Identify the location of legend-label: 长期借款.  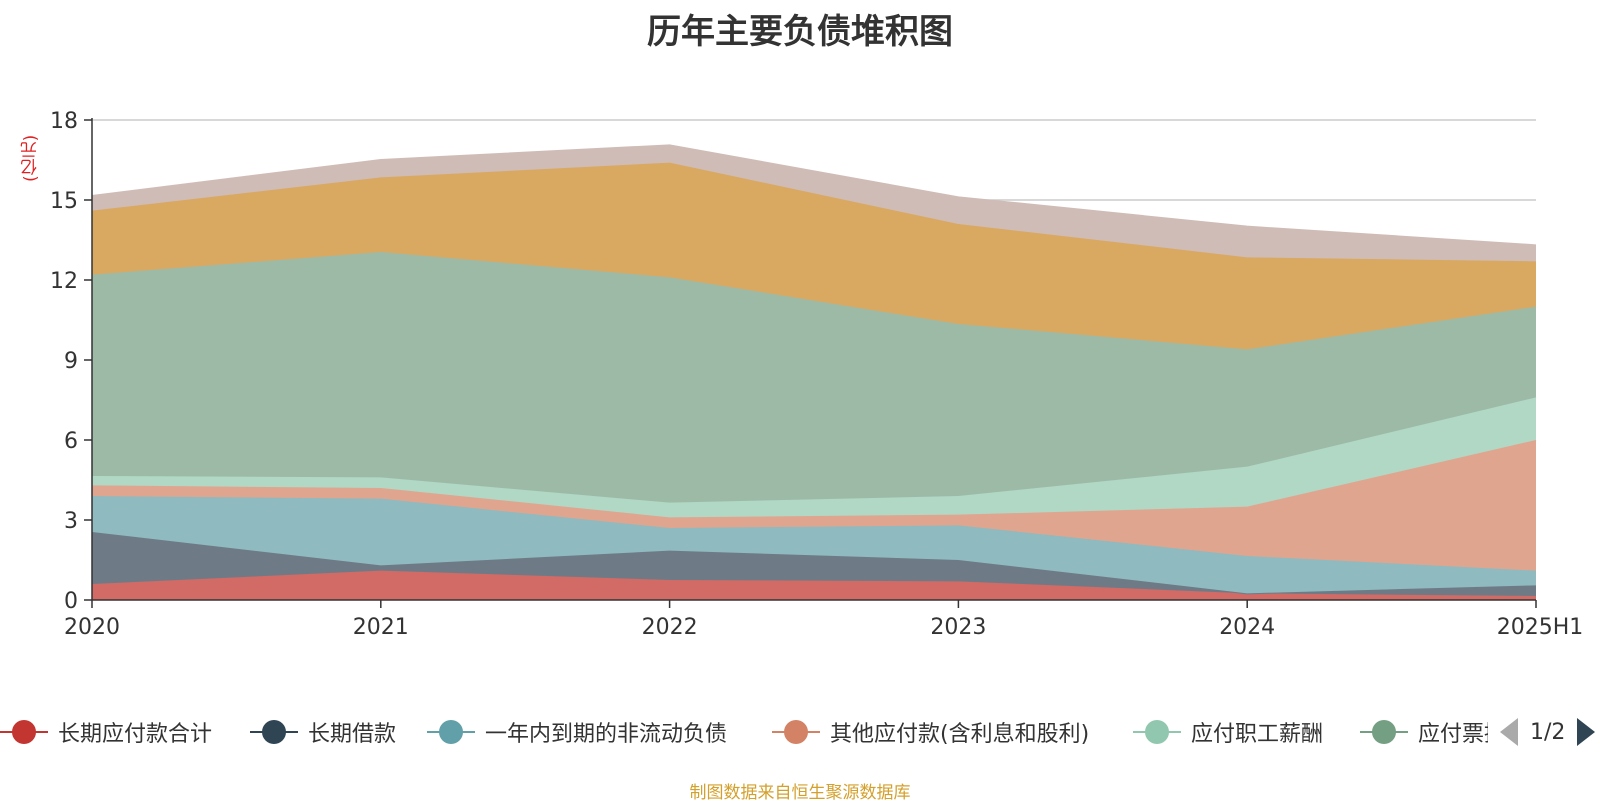
(352, 734).